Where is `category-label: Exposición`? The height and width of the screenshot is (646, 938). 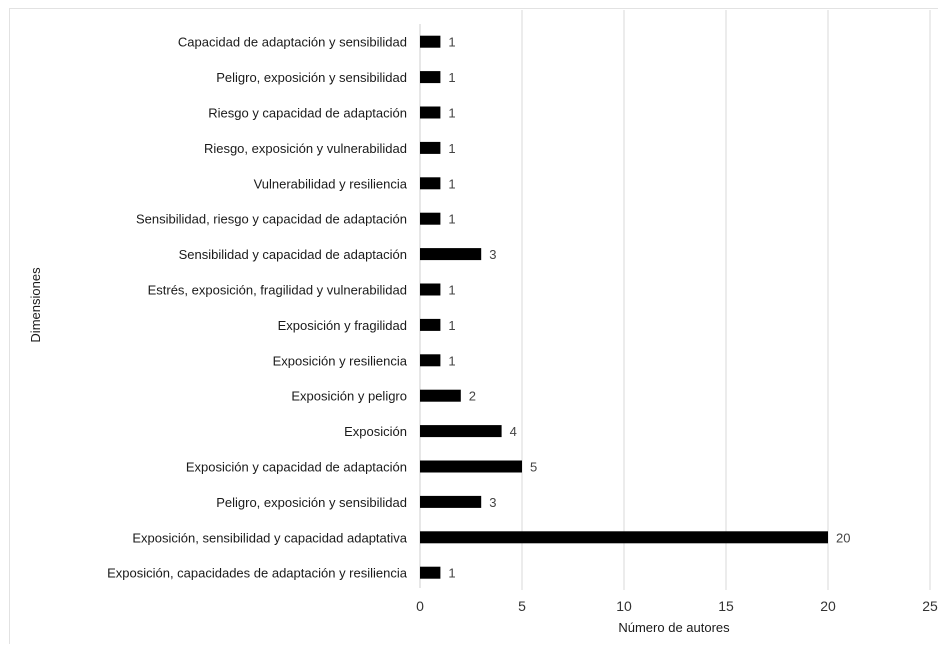
category-label: Exposición is located at coordinates (375, 431).